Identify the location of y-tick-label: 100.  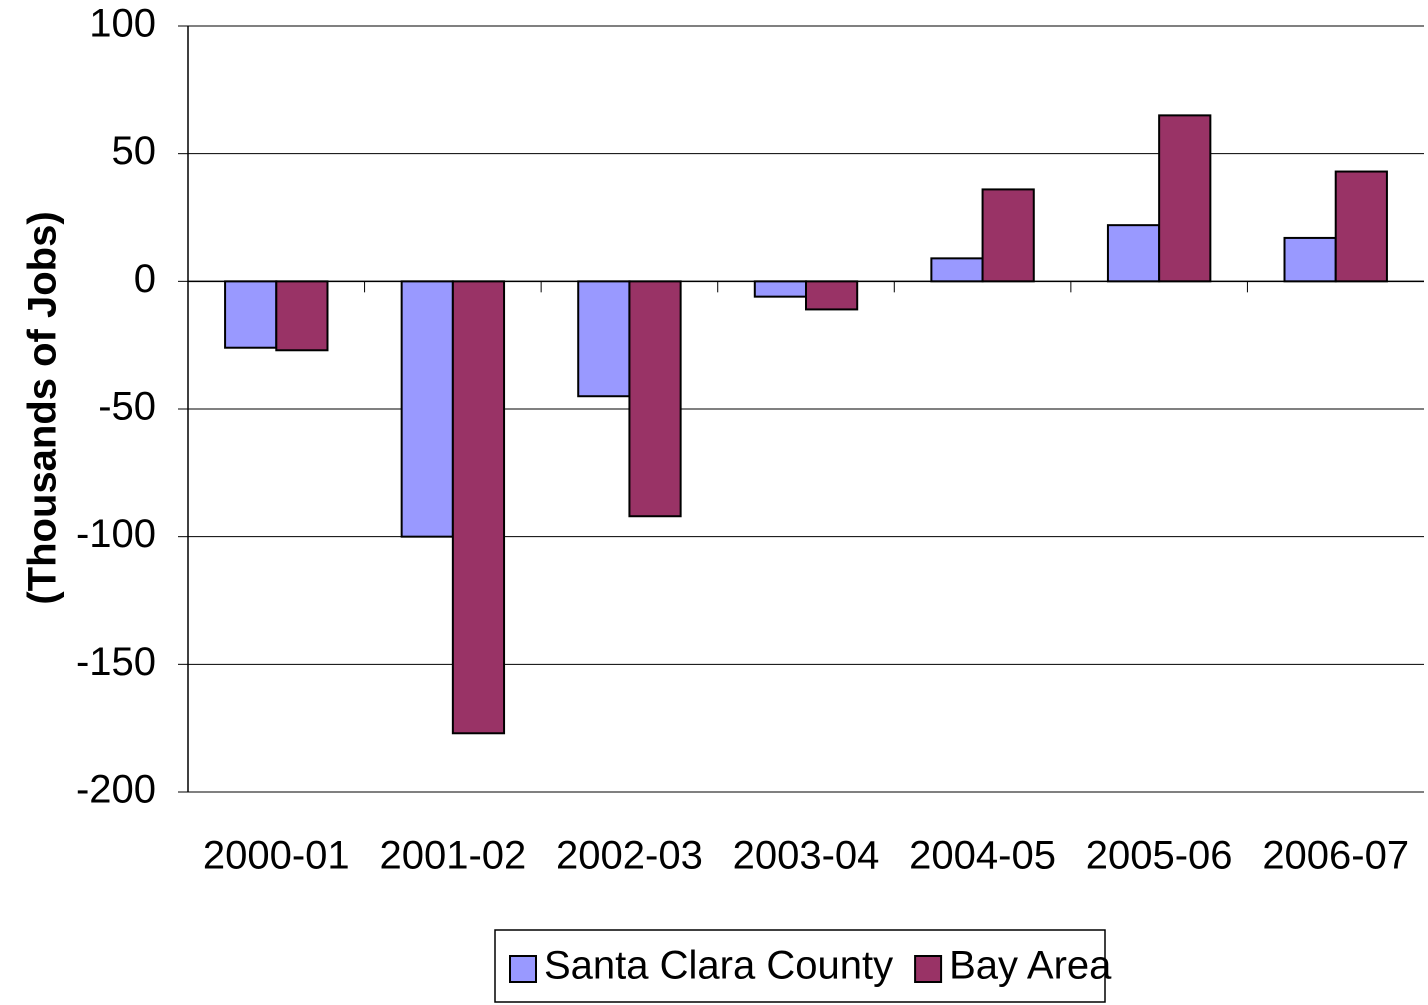
(122, 24).